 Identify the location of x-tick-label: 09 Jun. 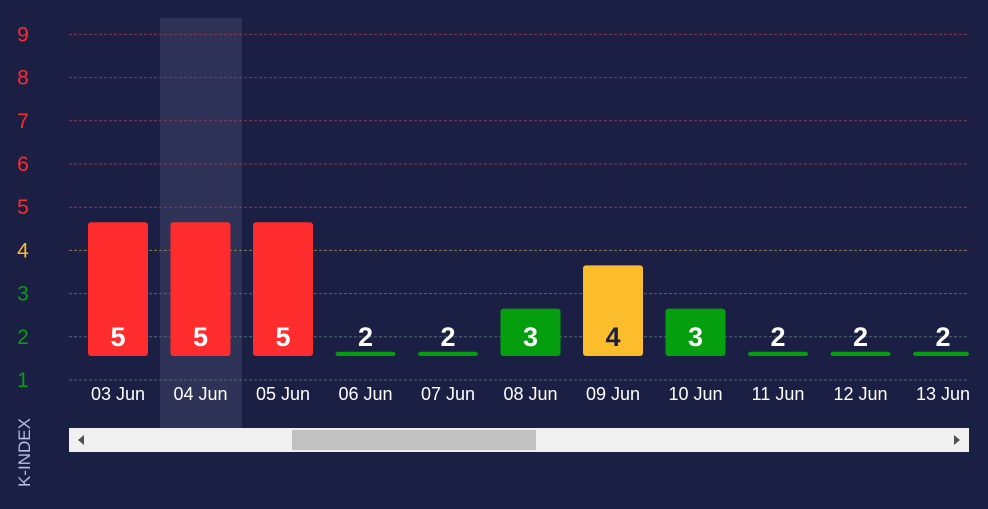
(613, 394).